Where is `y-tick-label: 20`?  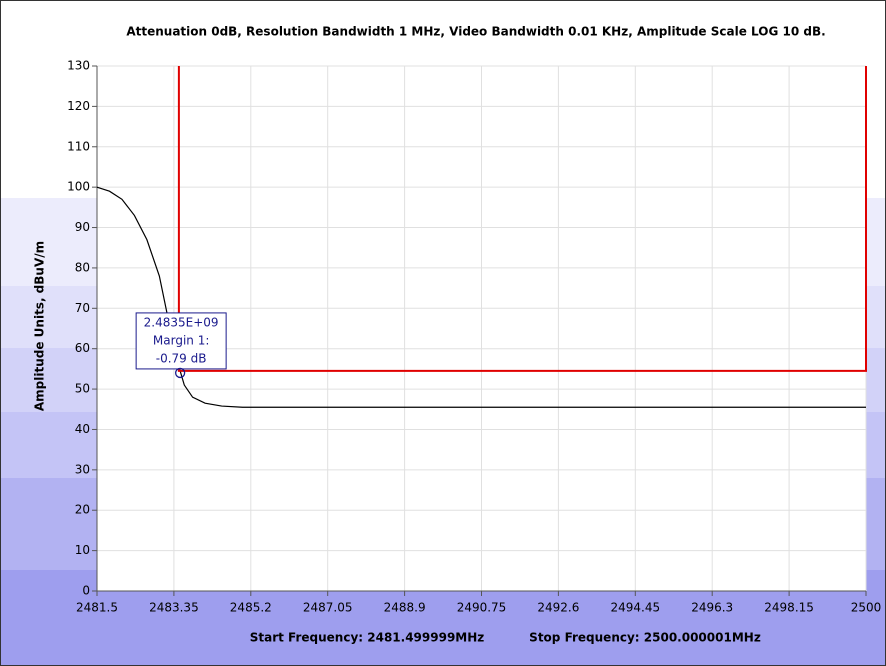 y-tick-label: 20 is located at coordinates (82, 510).